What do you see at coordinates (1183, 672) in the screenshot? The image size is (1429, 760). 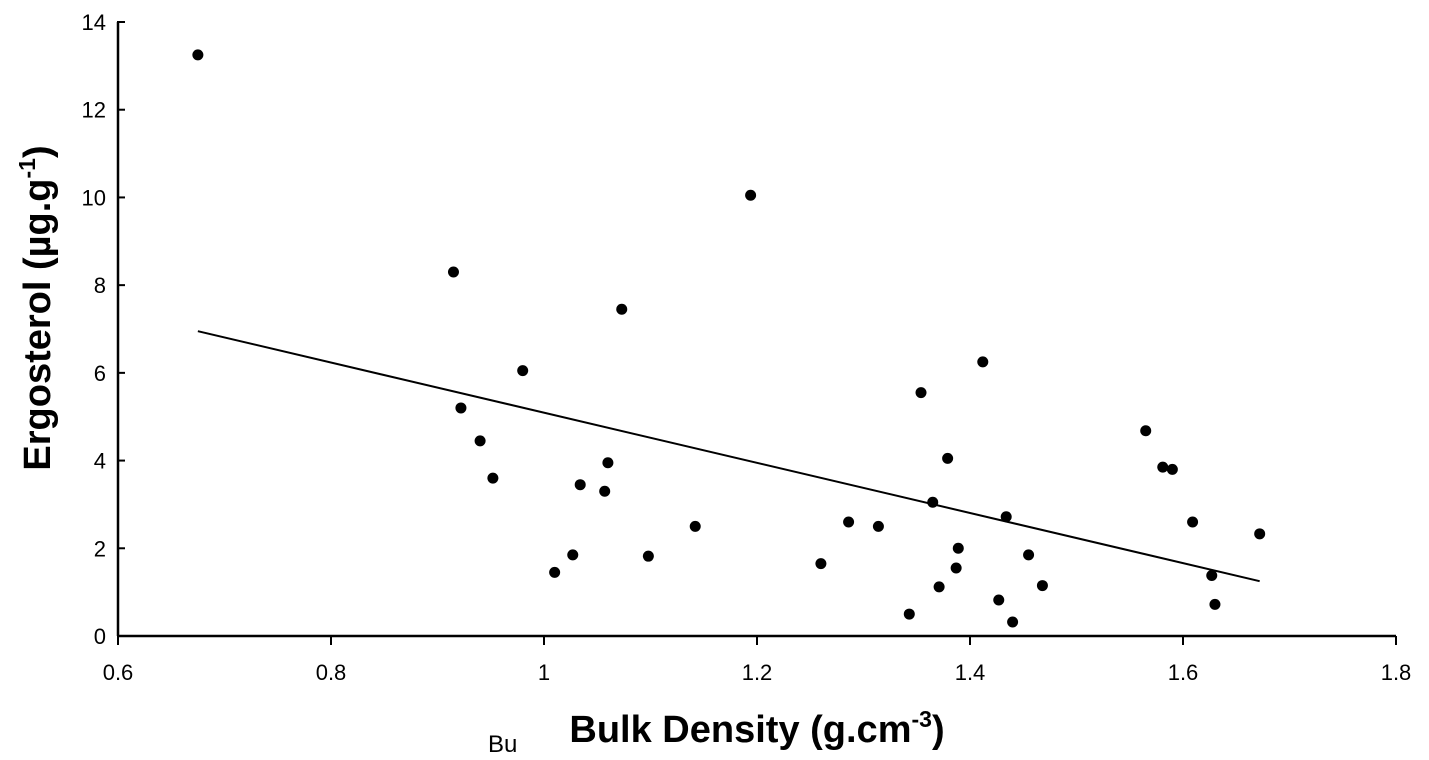 I see `x-tick-label: 1.6` at bounding box center [1183, 672].